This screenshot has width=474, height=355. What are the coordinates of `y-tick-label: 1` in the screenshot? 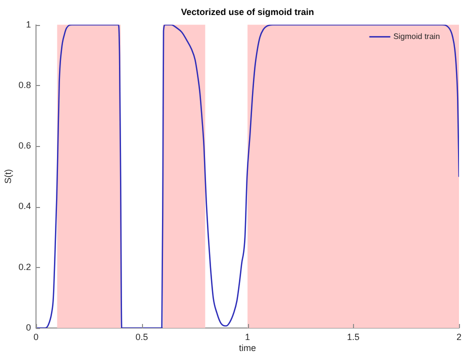 It's located at (28, 24).